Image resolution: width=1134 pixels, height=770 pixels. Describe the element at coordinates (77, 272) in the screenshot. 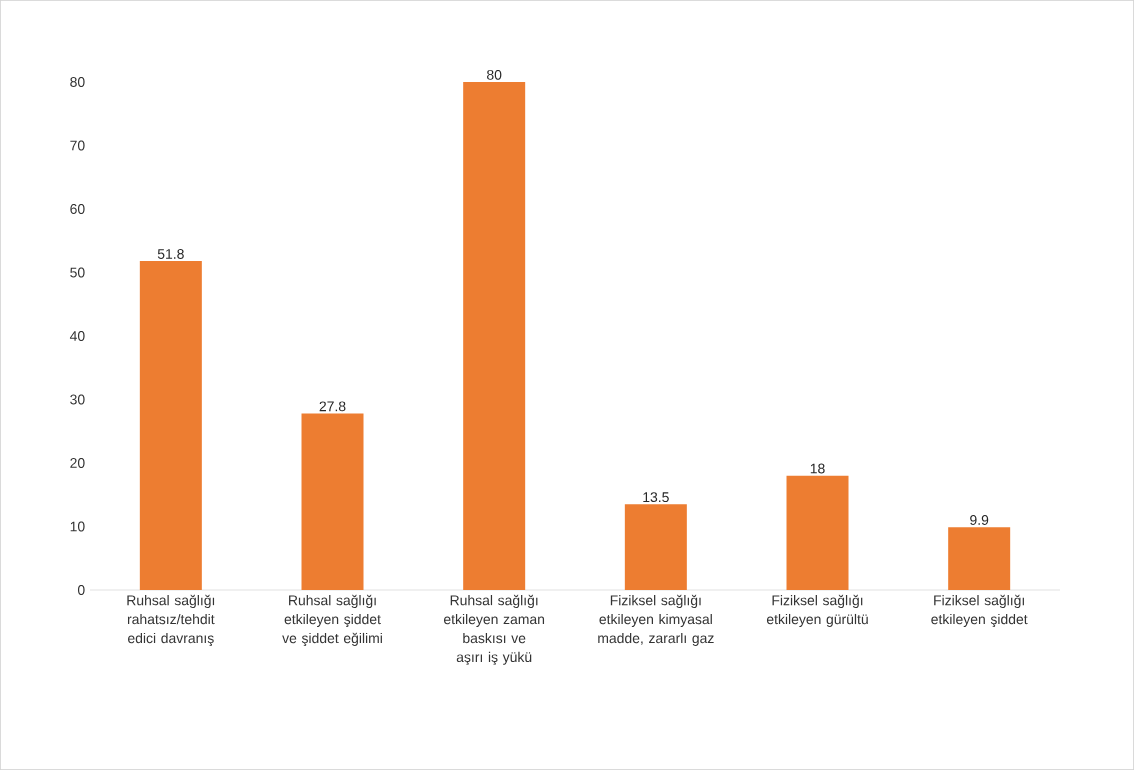

I see `y-tick-label: 50` at that location.